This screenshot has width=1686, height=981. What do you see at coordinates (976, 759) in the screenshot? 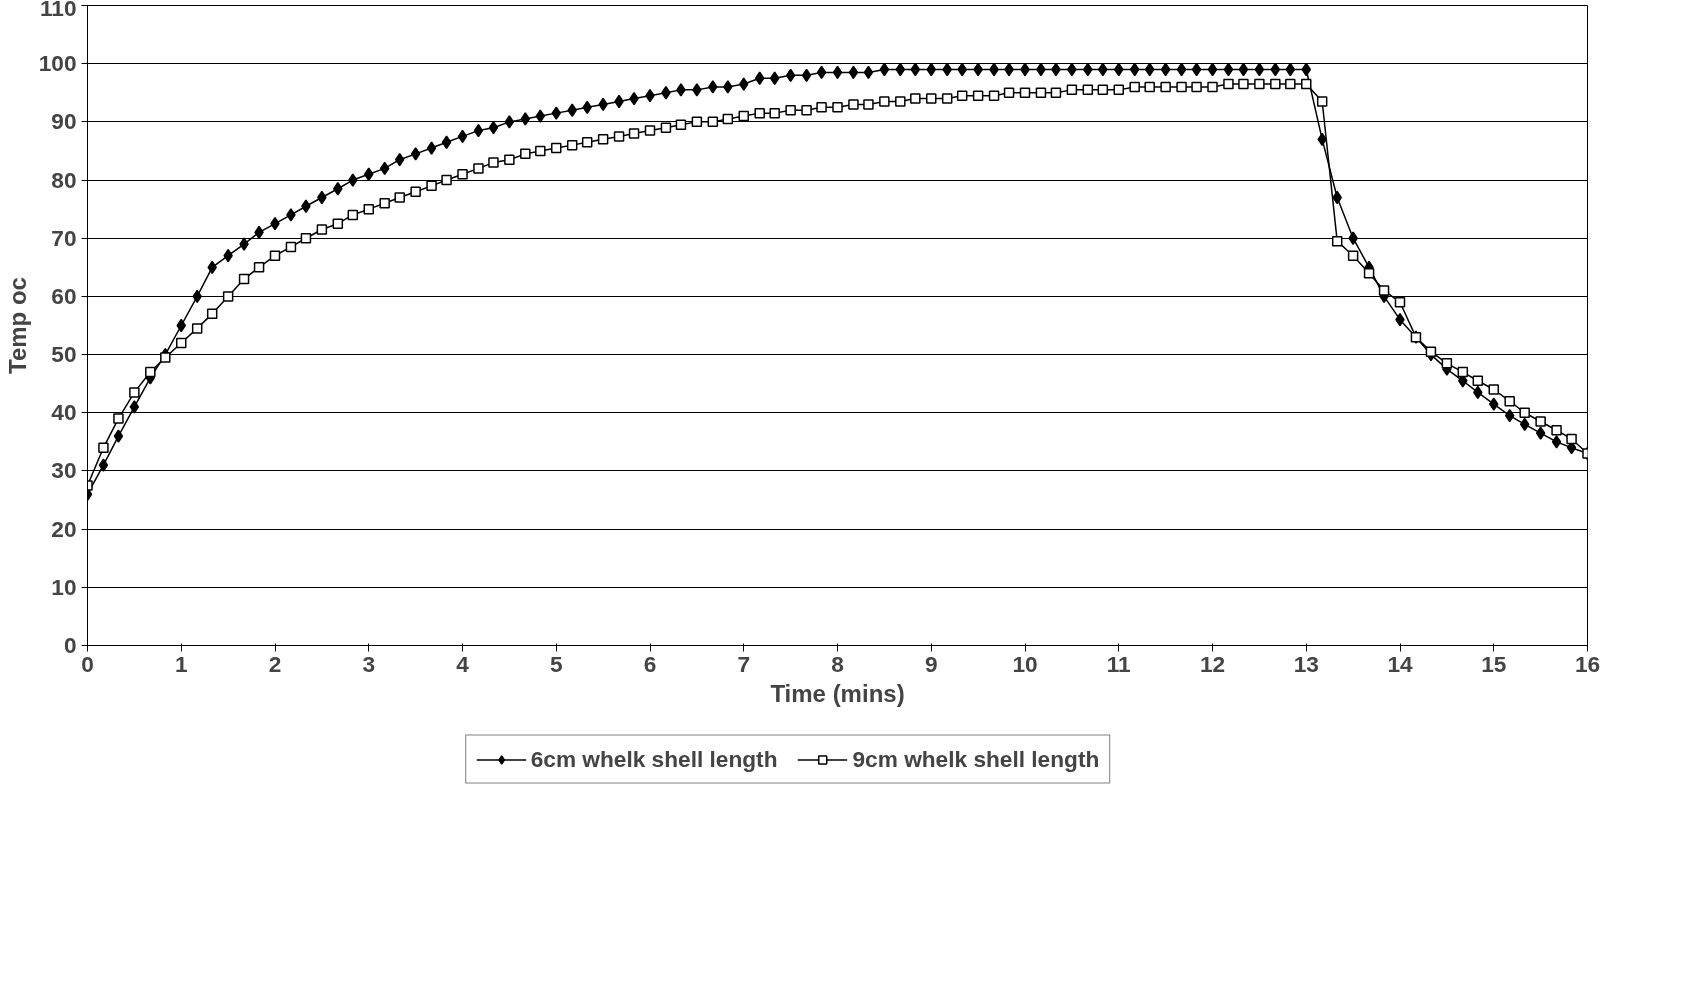
I see `legend-label: 9cm whelk shell length` at bounding box center [976, 759].